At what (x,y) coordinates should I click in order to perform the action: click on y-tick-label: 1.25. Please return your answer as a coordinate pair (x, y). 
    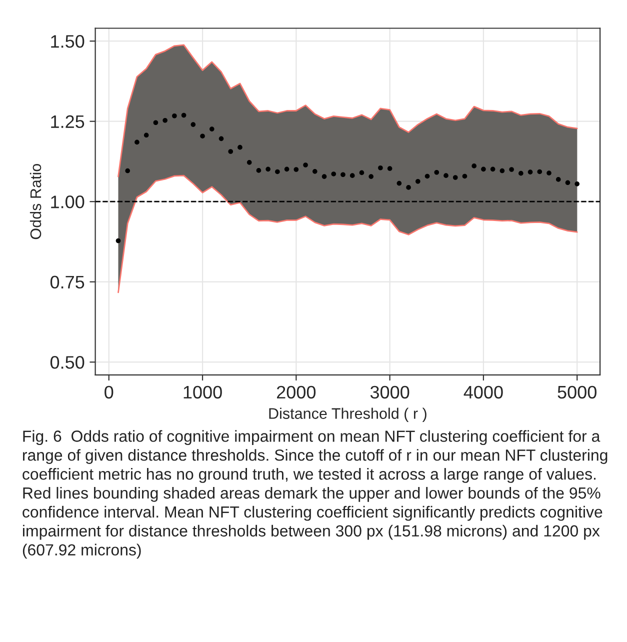
    Looking at the image, I should click on (67, 121).